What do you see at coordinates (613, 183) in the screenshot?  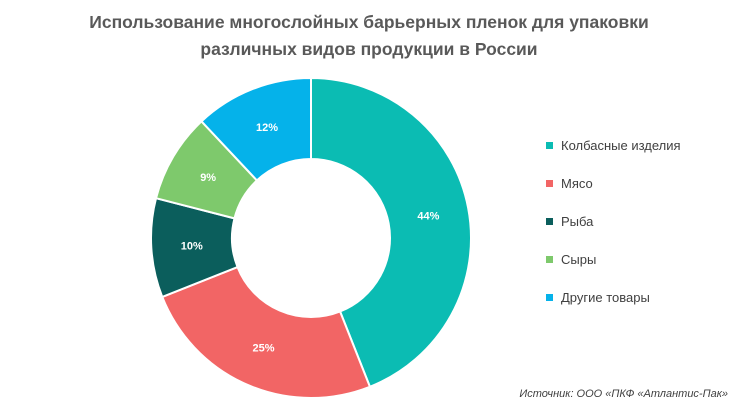 I see `legend-item-мясо: Мясо` at bounding box center [613, 183].